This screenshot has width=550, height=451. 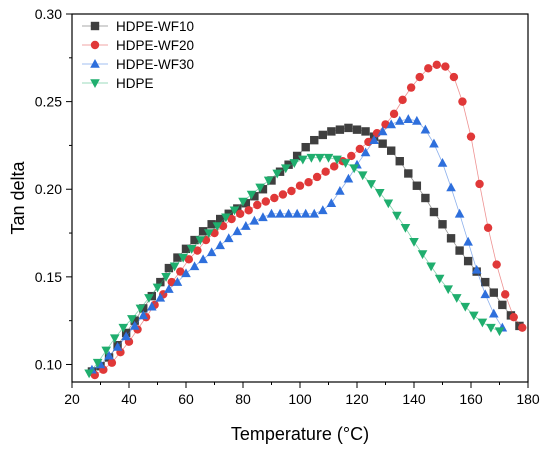 I want to click on x-tick-label: 80, so click(x=243, y=399).